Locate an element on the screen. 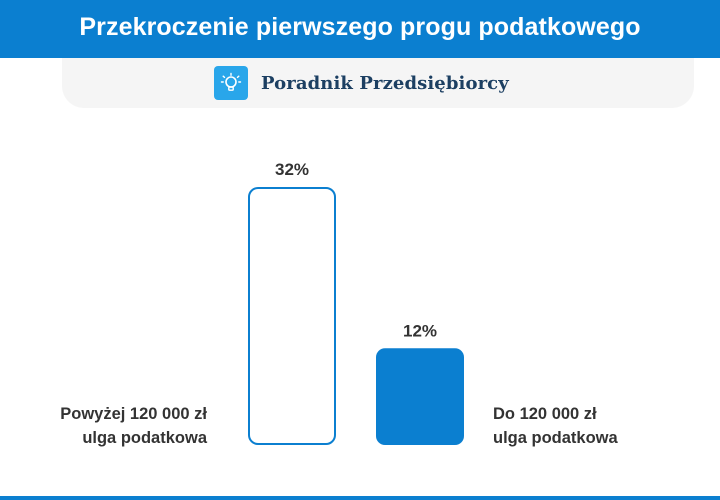 The width and height of the screenshot is (720, 500). brand-band is located at coordinates (378, 83).